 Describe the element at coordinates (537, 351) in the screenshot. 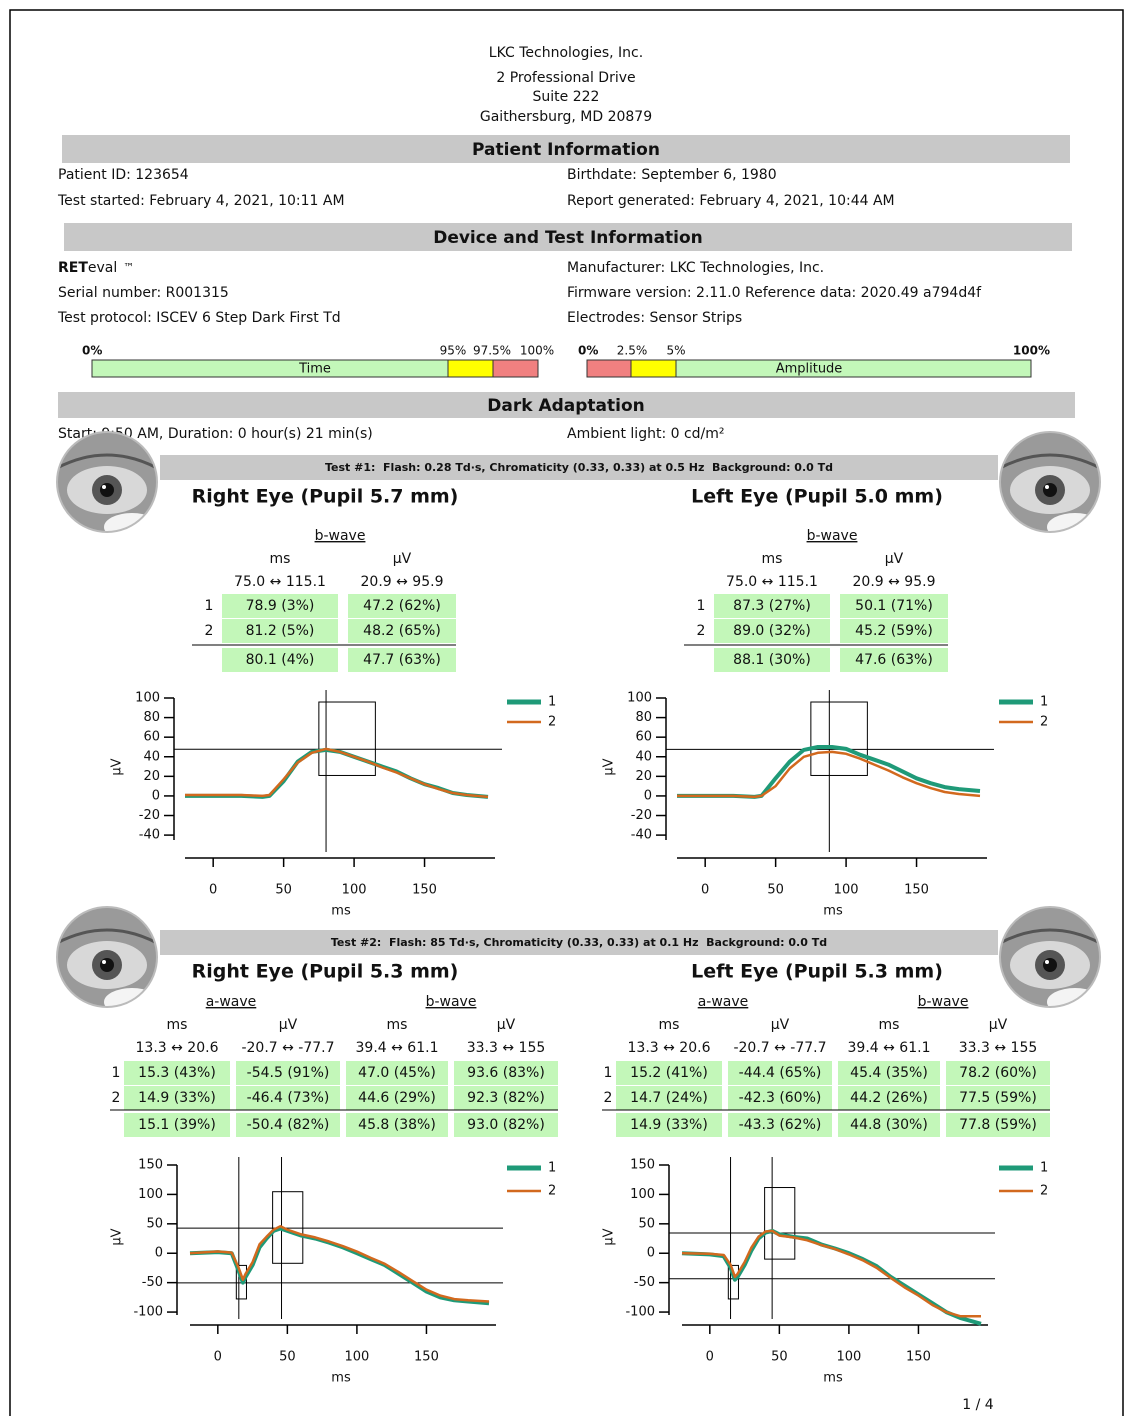

I see `scale-mark: 100%` at that location.